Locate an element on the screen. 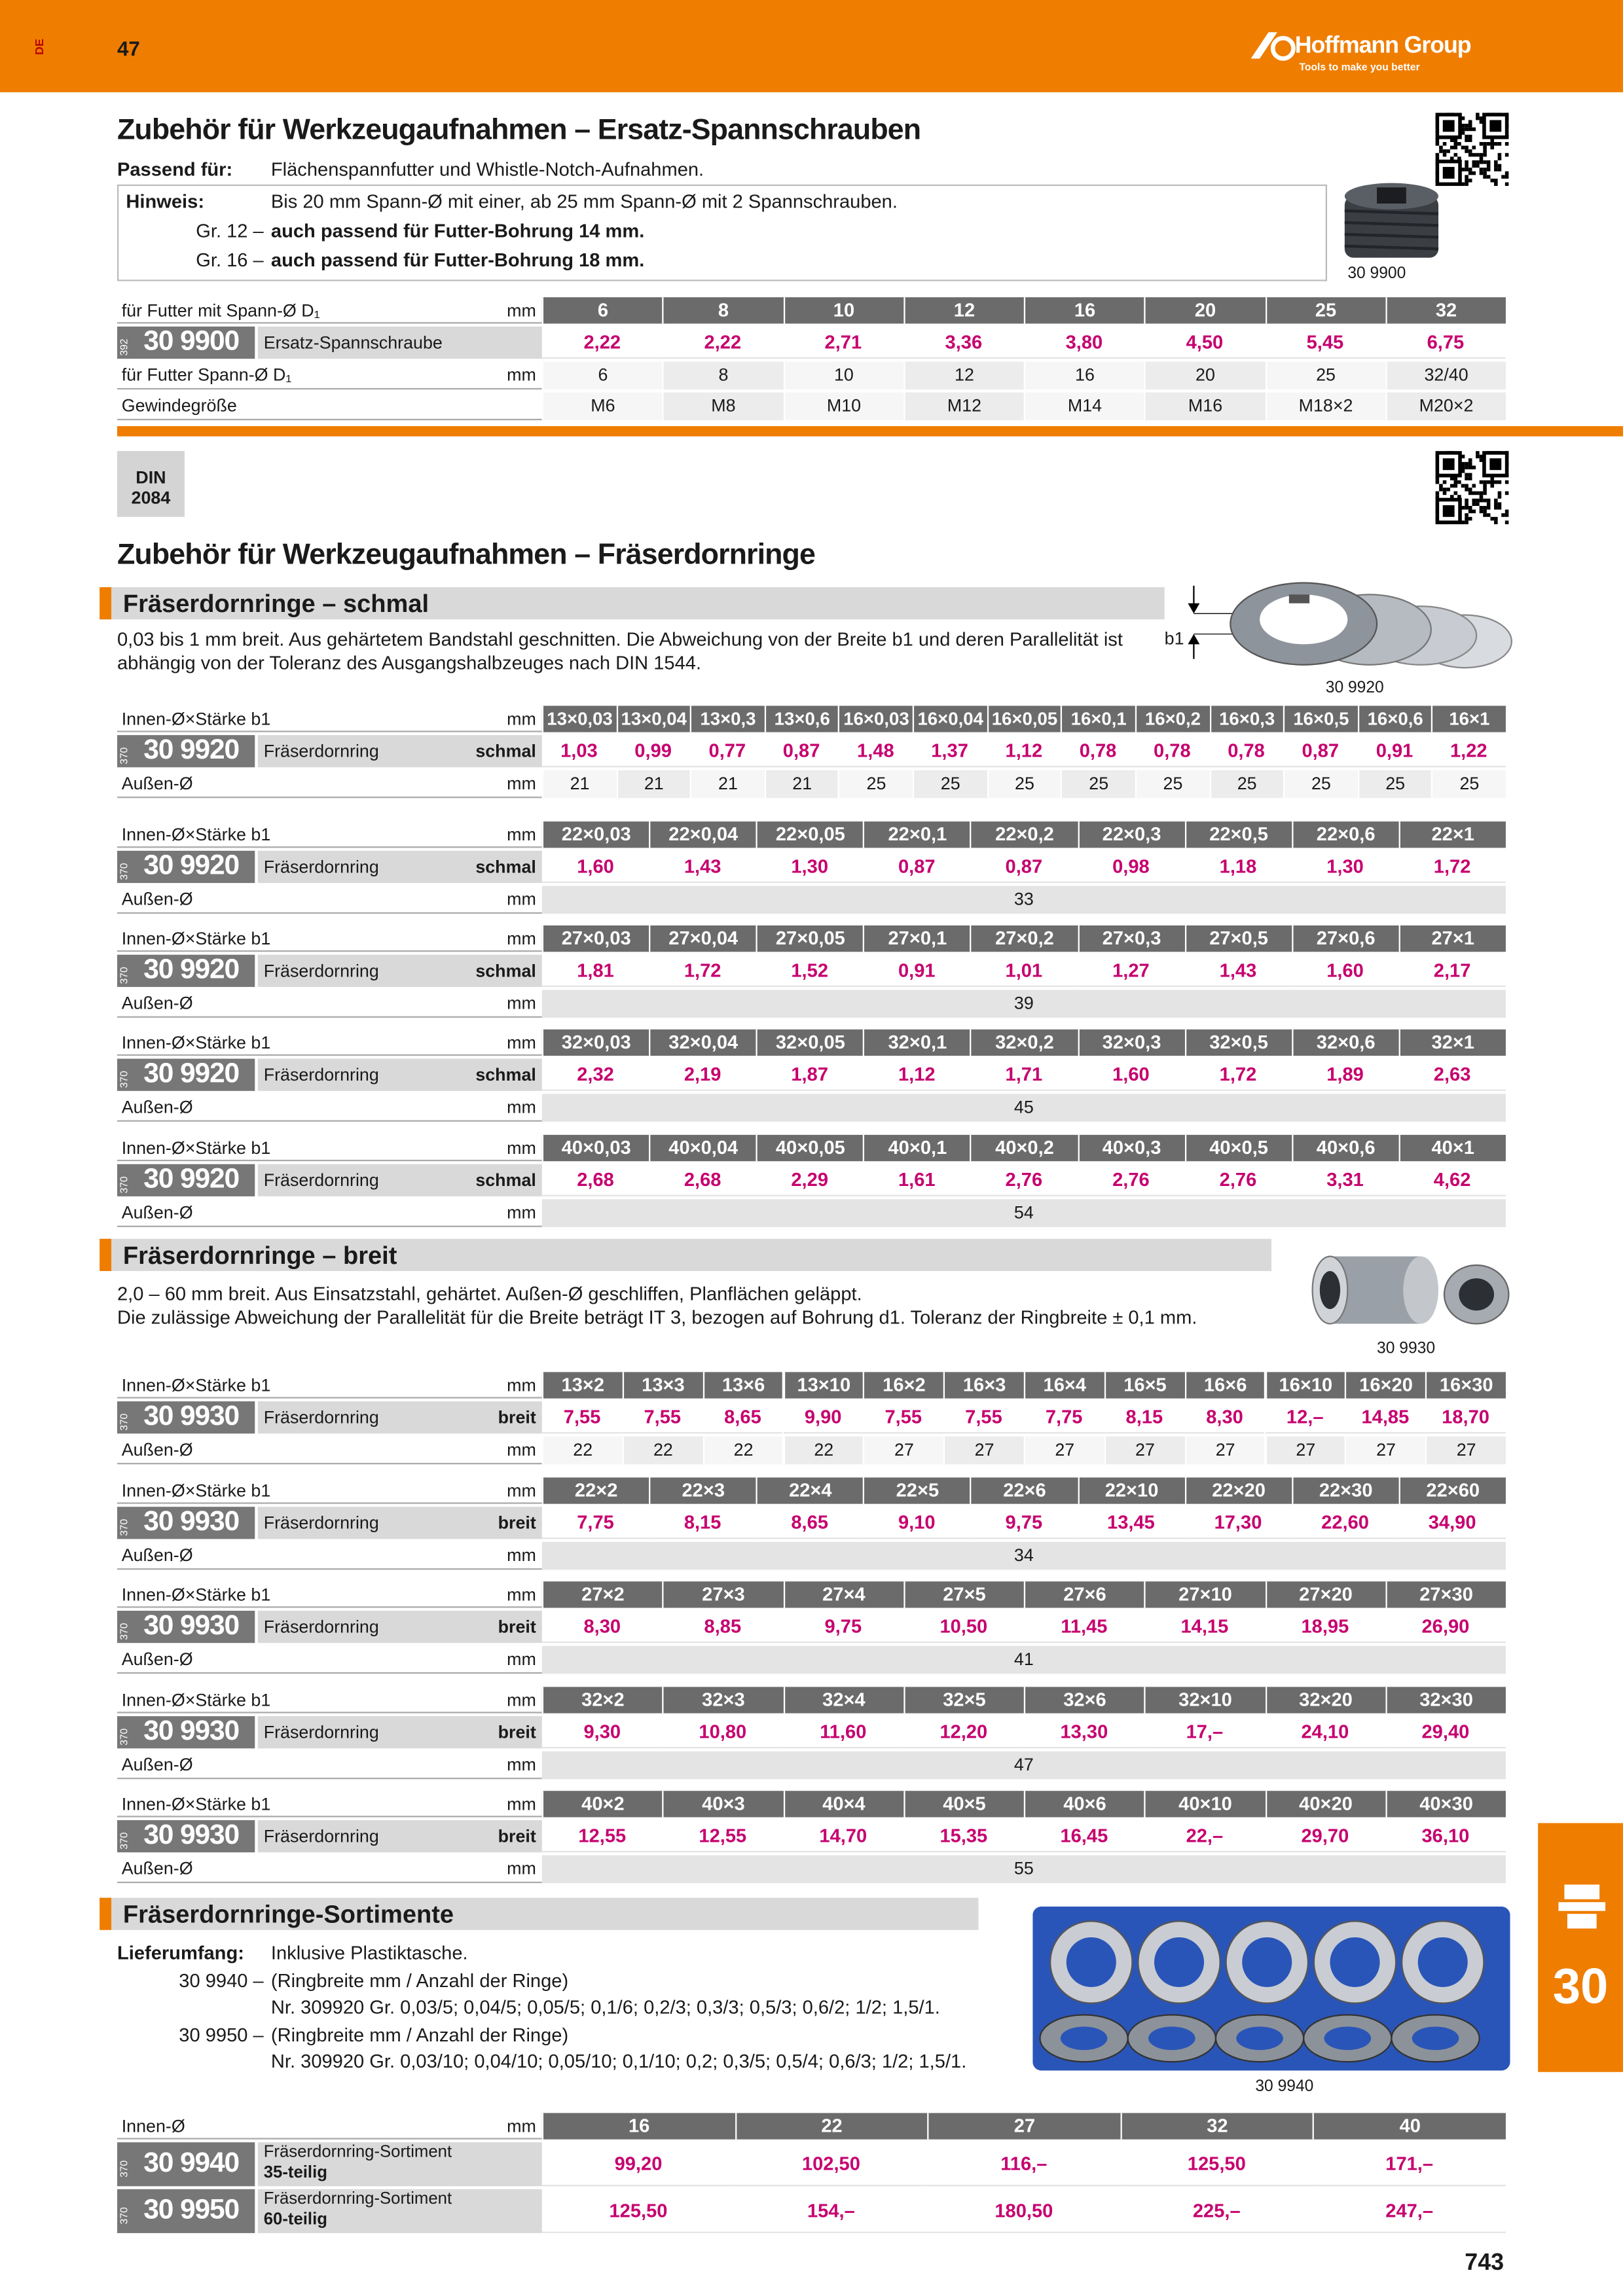  cell: 102,50 is located at coordinates (831, 2164).